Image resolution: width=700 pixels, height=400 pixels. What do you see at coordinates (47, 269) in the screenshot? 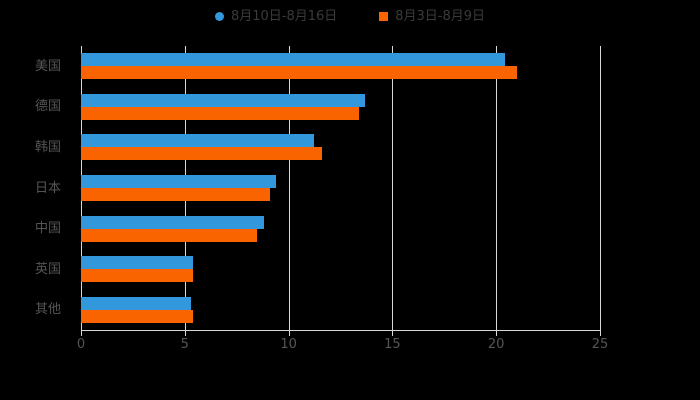
I see `y-axis-label-5: 英国` at bounding box center [47, 269].